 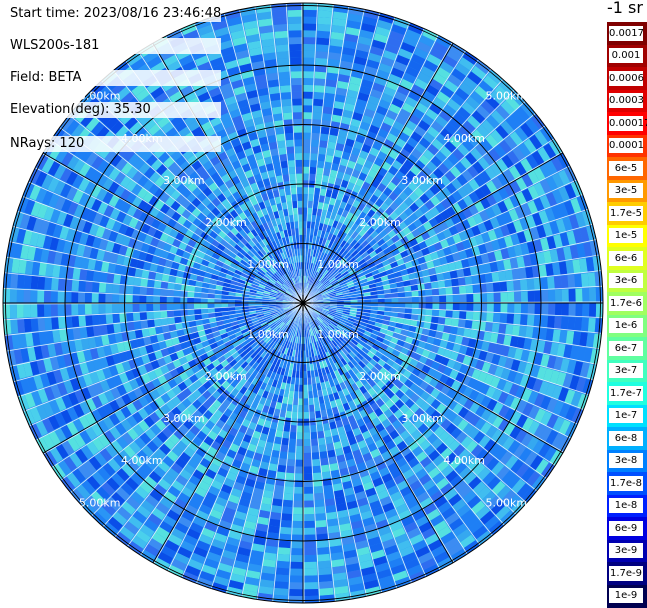 I want to click on colorbar-segment: 0.0001, so click(x=627, y=146).